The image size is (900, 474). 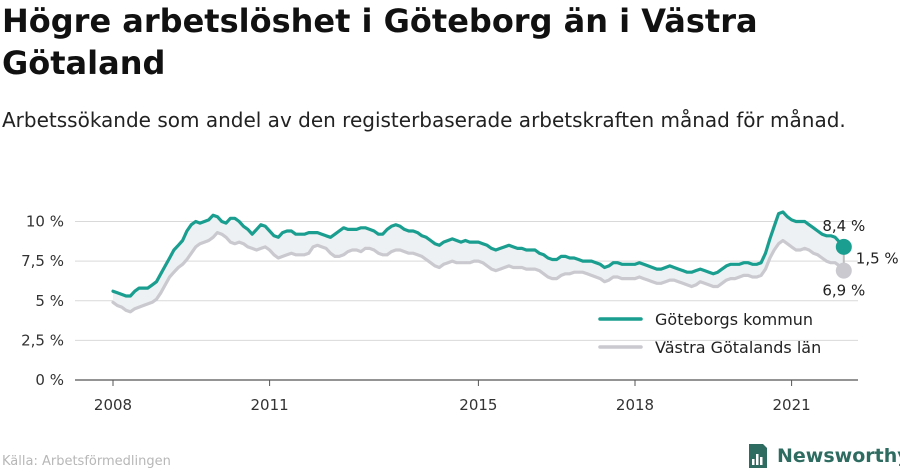 What do you see at coordinates (42, 340) in the screenshot?
I see `y-tick-label: 2,5 %` at bounding box center [42, 340].